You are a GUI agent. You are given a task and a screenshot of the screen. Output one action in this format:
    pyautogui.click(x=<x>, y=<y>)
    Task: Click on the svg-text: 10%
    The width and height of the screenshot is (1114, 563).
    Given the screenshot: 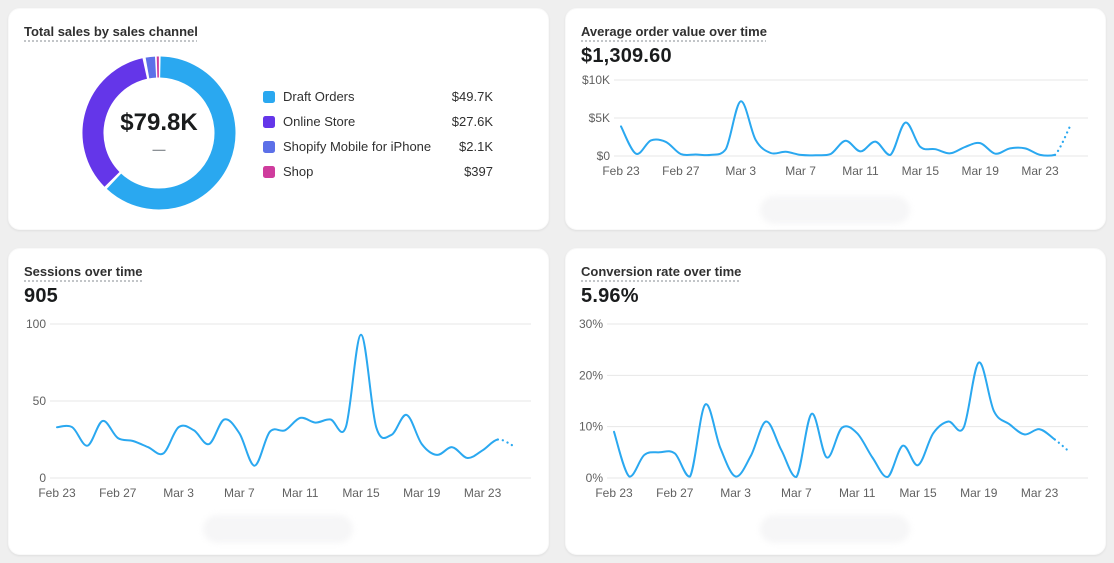 What is the action you would take?
    pyautogui.click(x=591, y=427)
    